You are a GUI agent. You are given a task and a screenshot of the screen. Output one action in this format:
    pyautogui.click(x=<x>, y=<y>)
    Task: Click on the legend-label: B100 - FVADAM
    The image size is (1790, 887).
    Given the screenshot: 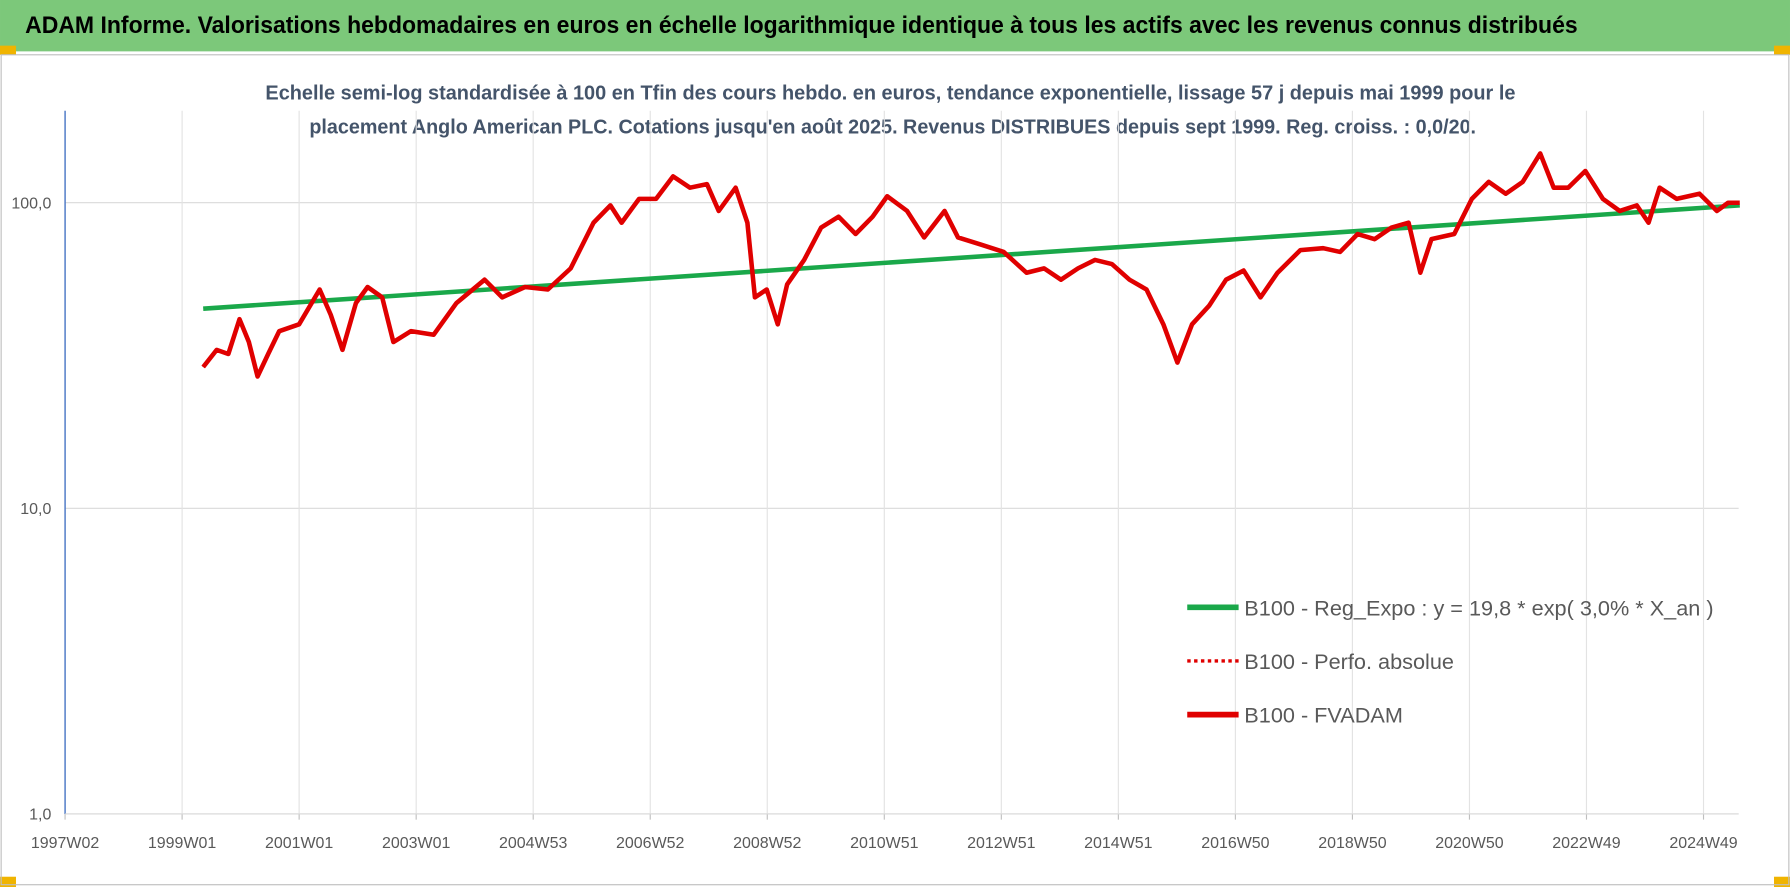 What is the action you would take?
    pyautogui.click(x=1323, y=715)
    